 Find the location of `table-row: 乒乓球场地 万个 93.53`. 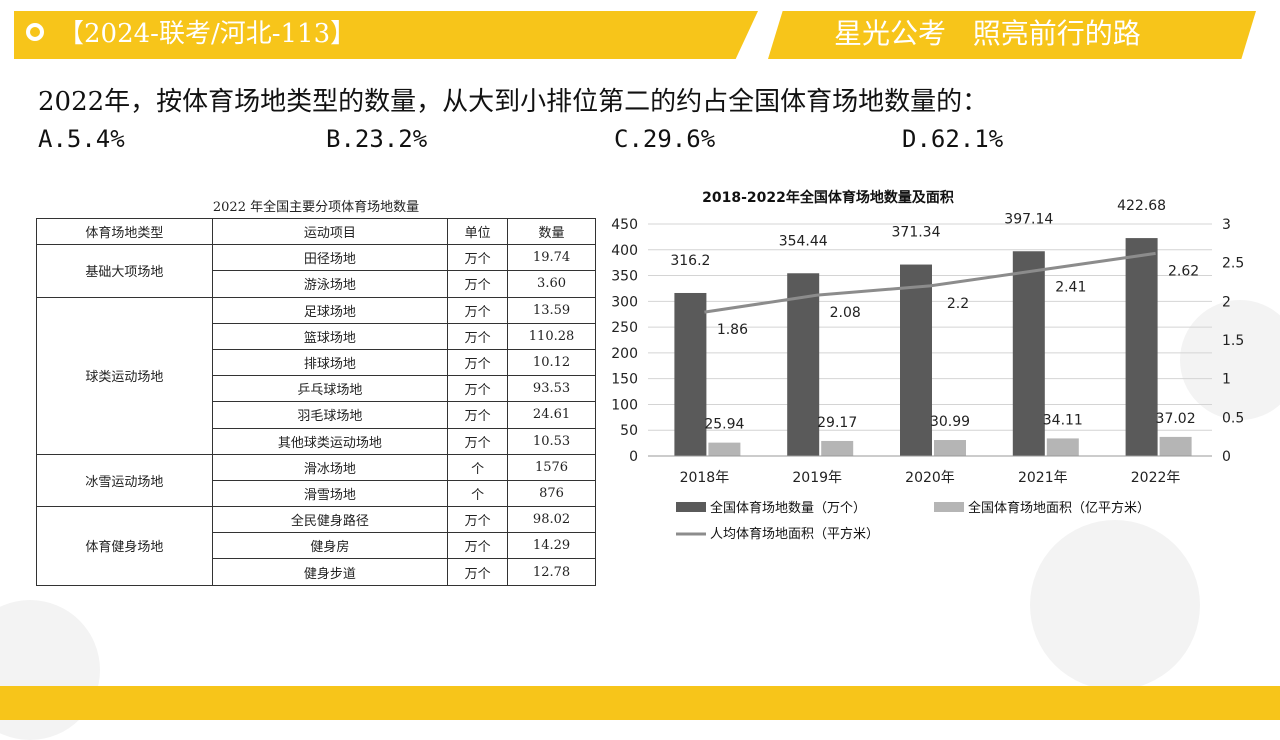

table-row: 乒乓球场地 万个 93.53 is located at coordinates (316, 389).